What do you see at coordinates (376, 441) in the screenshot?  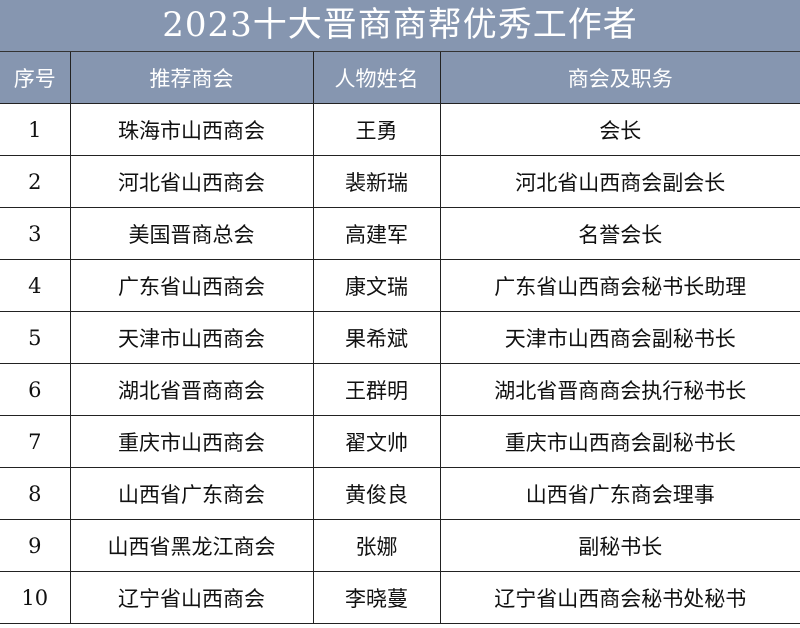 I see `cell-name: 翟文帅` at bounding box center [376, 441].